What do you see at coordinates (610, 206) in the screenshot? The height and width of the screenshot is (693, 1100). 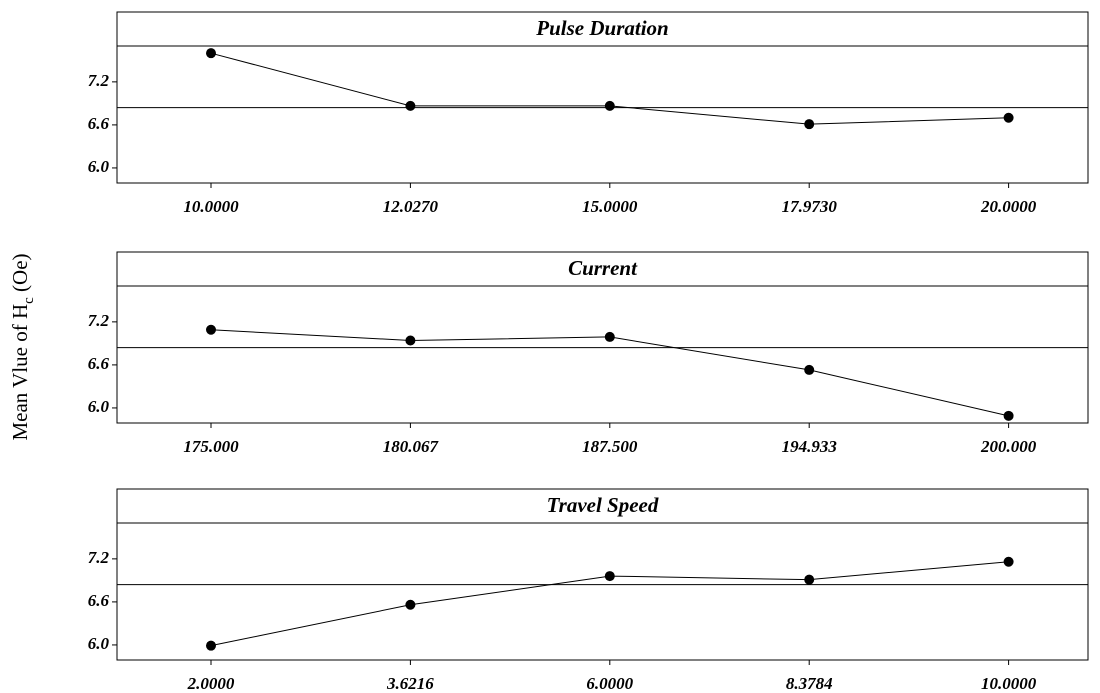 I see `x-tick-label: 15.0000` at bounding box center [610, 206].